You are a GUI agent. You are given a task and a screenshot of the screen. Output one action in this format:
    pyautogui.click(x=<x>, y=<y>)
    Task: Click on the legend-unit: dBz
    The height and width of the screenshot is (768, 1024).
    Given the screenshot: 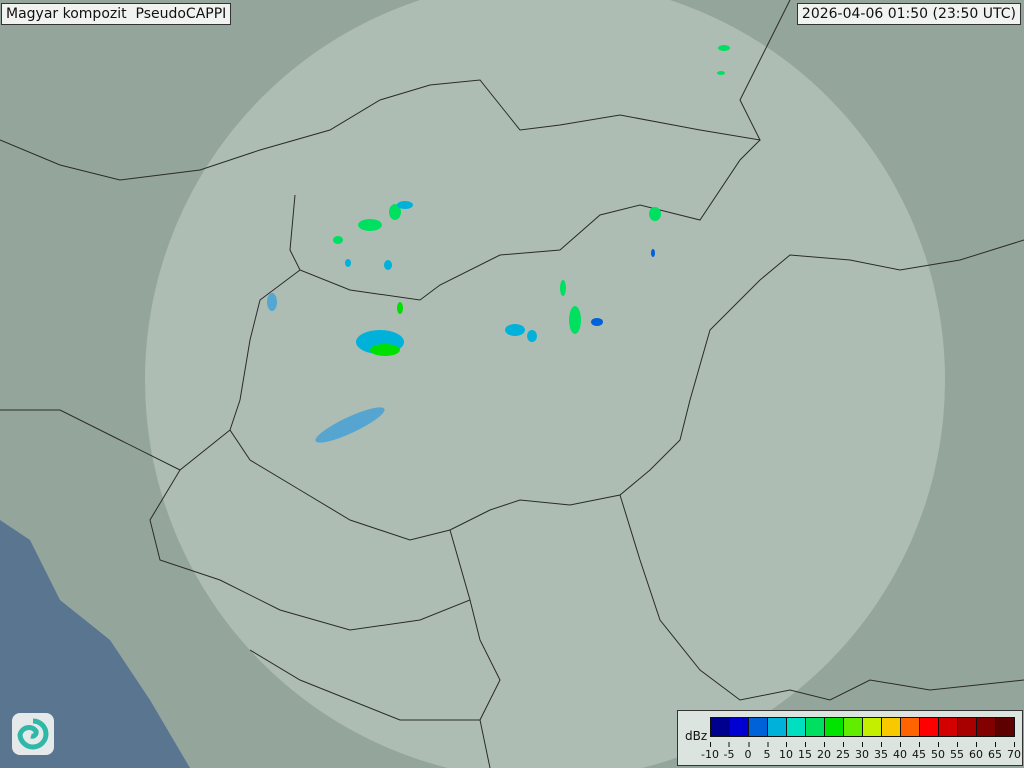 What is the action you would take?
    pyautogui.click(x=696, y=736)
    